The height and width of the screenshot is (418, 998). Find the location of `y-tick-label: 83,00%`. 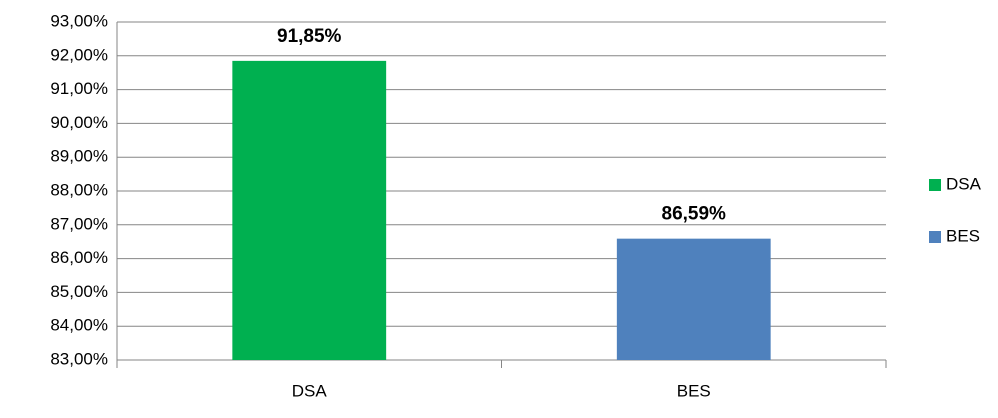

y-tick-label: 83,00% is located at coordinates (79, 358).